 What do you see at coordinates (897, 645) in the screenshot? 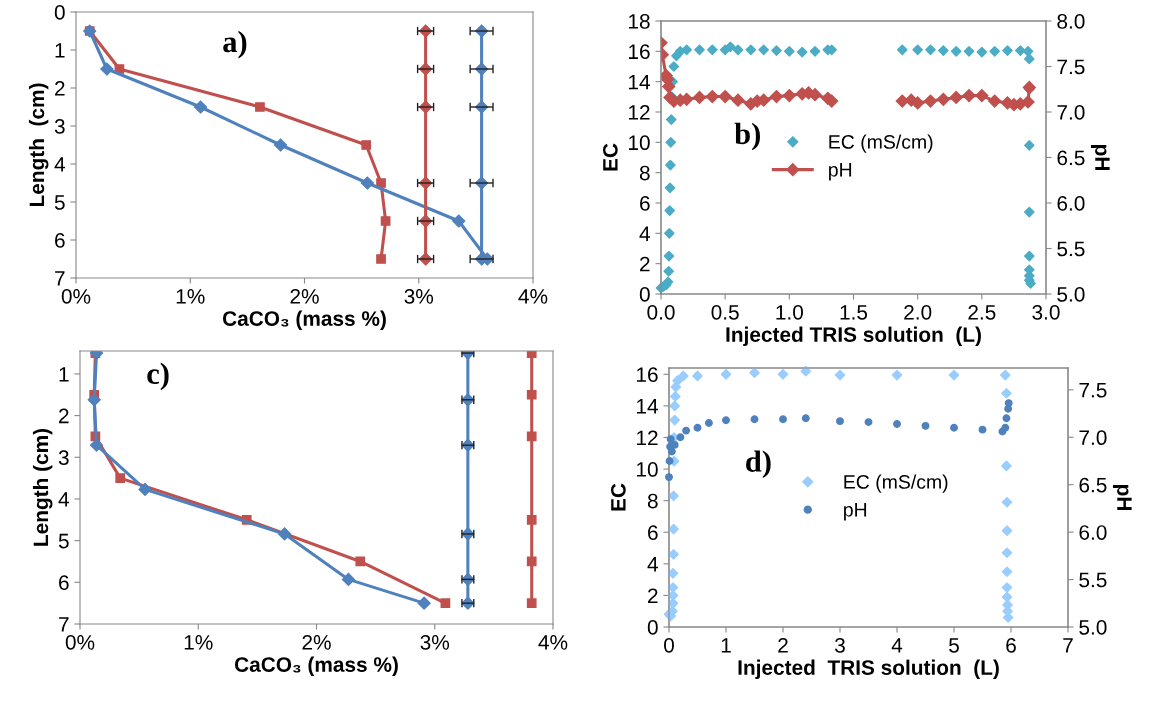
I see `x-tick-label: 4` at bounding box center [897, 645].